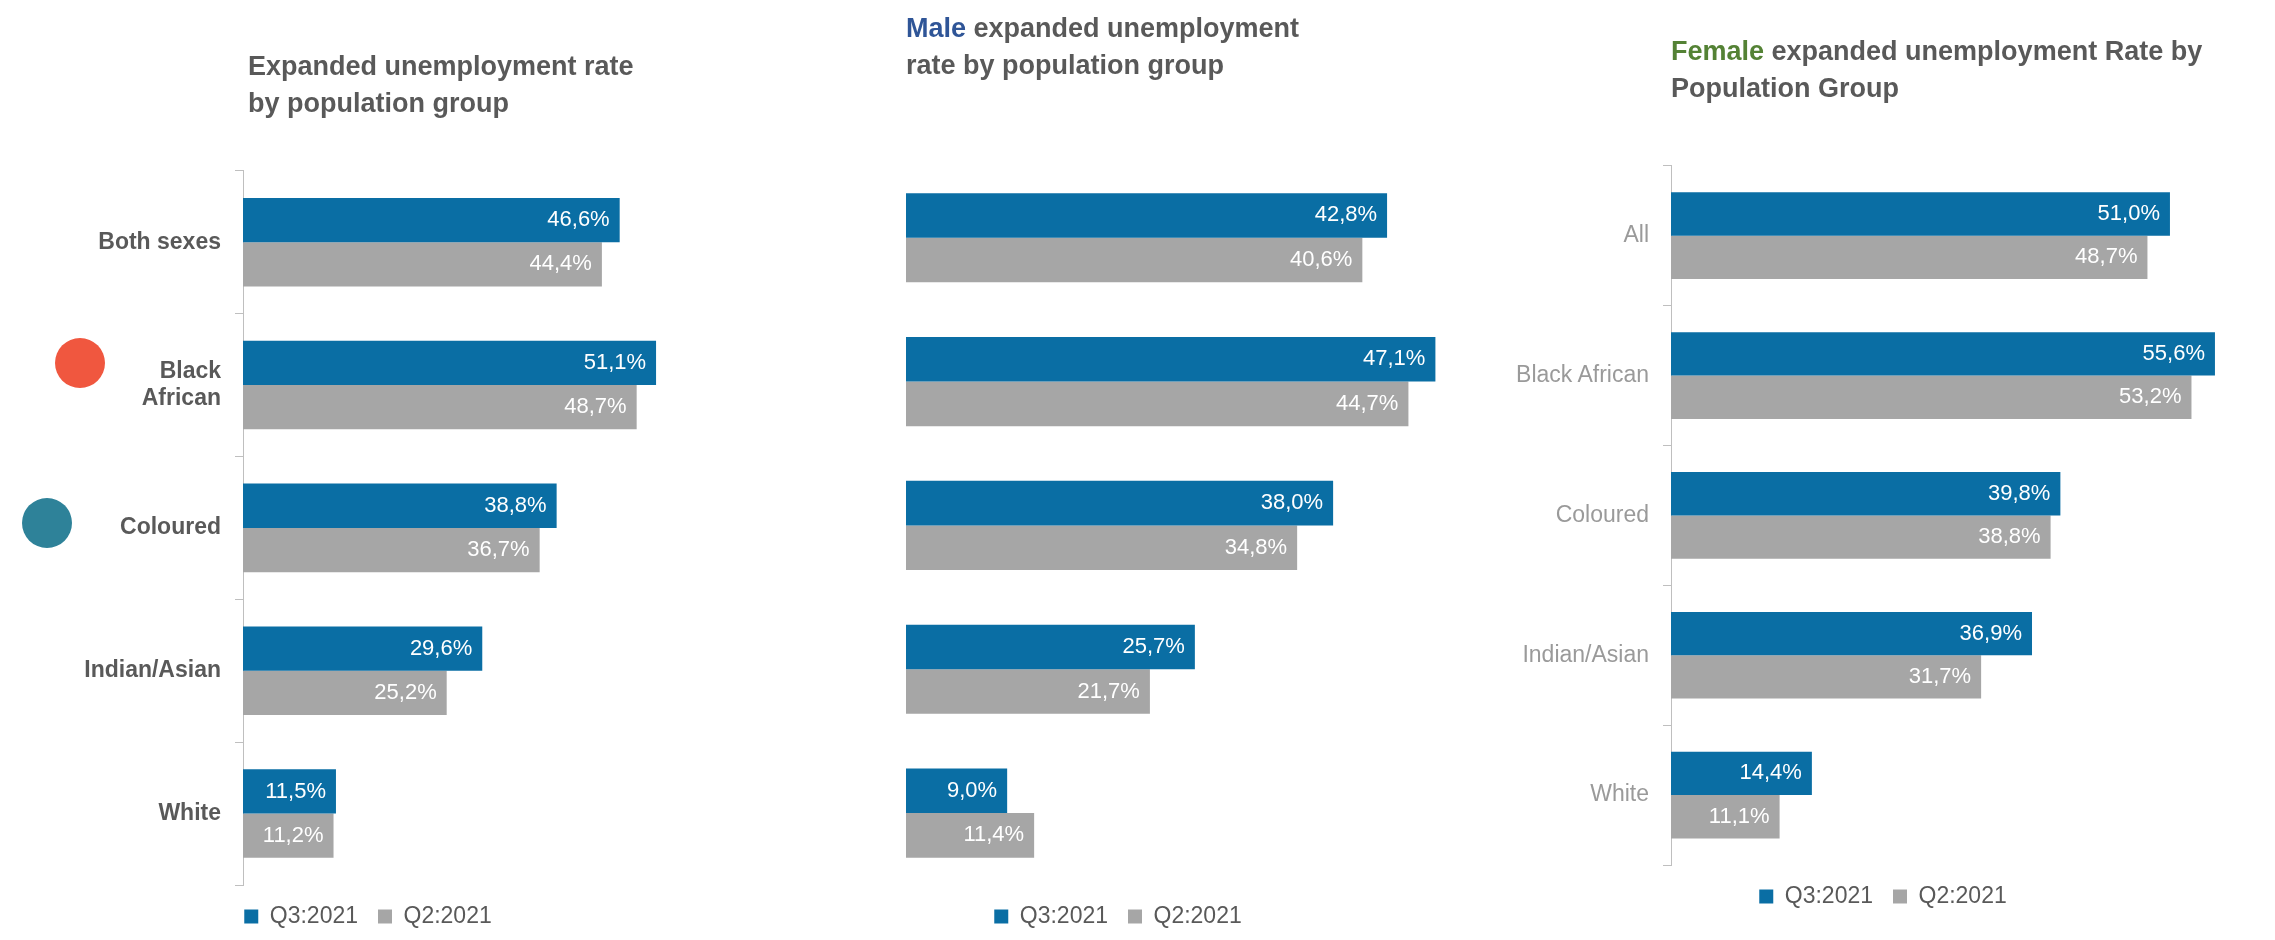  I want to click on data-label: 44,7%, so click(1367, 402).